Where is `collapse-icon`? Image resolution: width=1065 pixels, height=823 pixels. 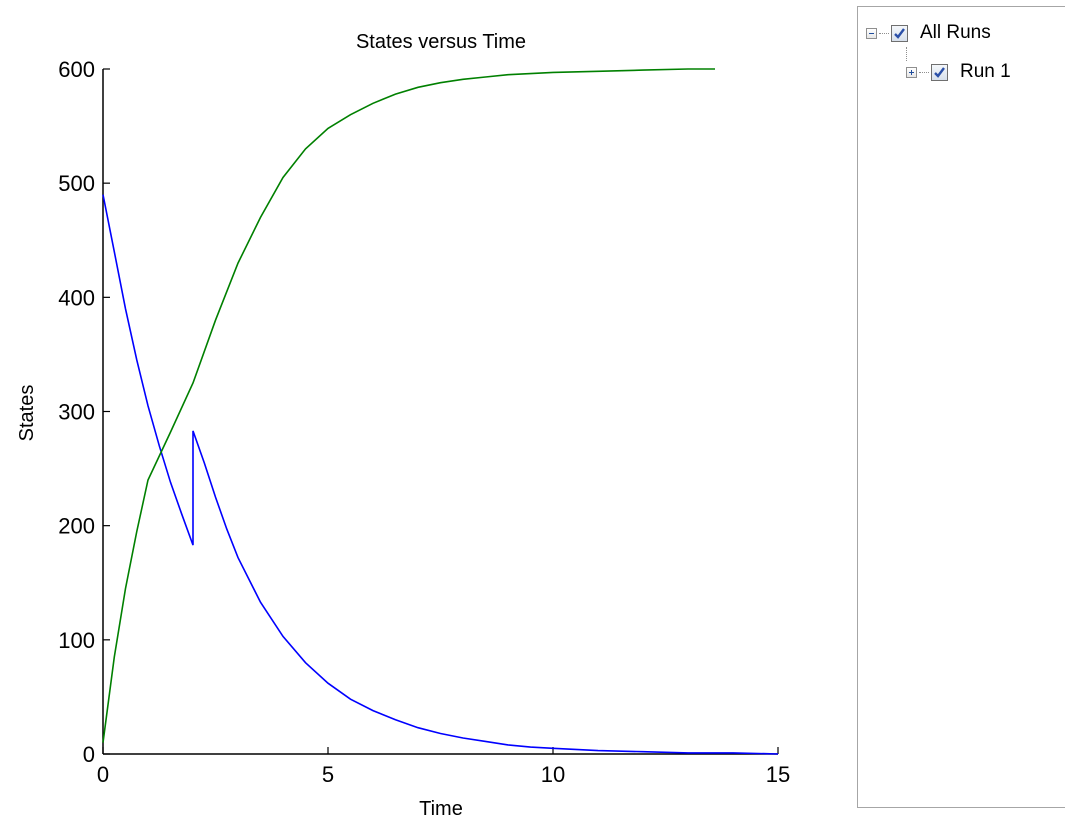 collapse-icon is located at coordinates (871, 33).